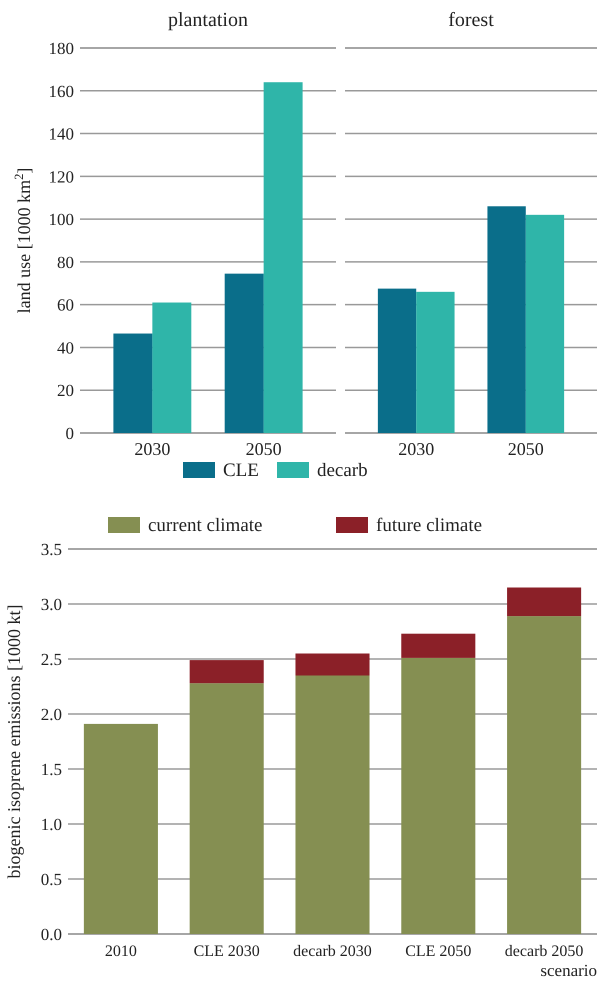 The height and width of the screenshot is (981, 597). What do you see at coordinates (61, 176) in the screenshot?
I see `y-tick-label: 120` at bounding box center [61, 176].